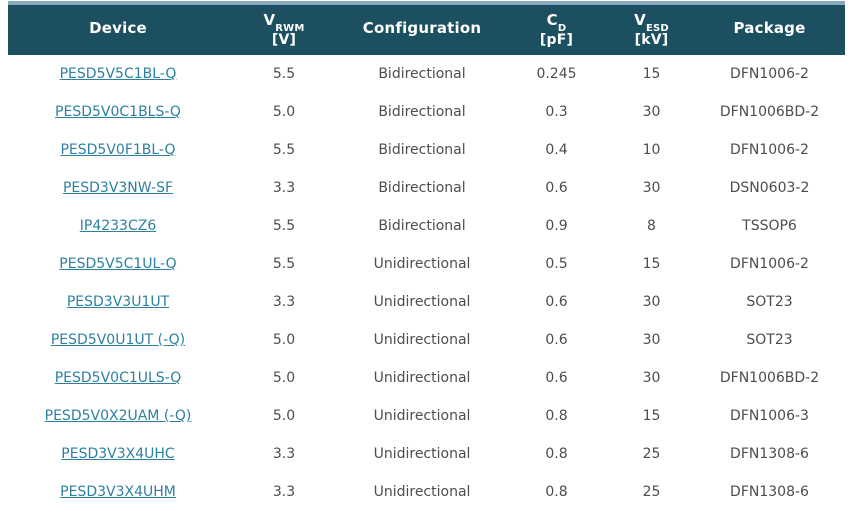  I want to click on device-link: PESD5V5C1UL-Q, so click(118, 264).